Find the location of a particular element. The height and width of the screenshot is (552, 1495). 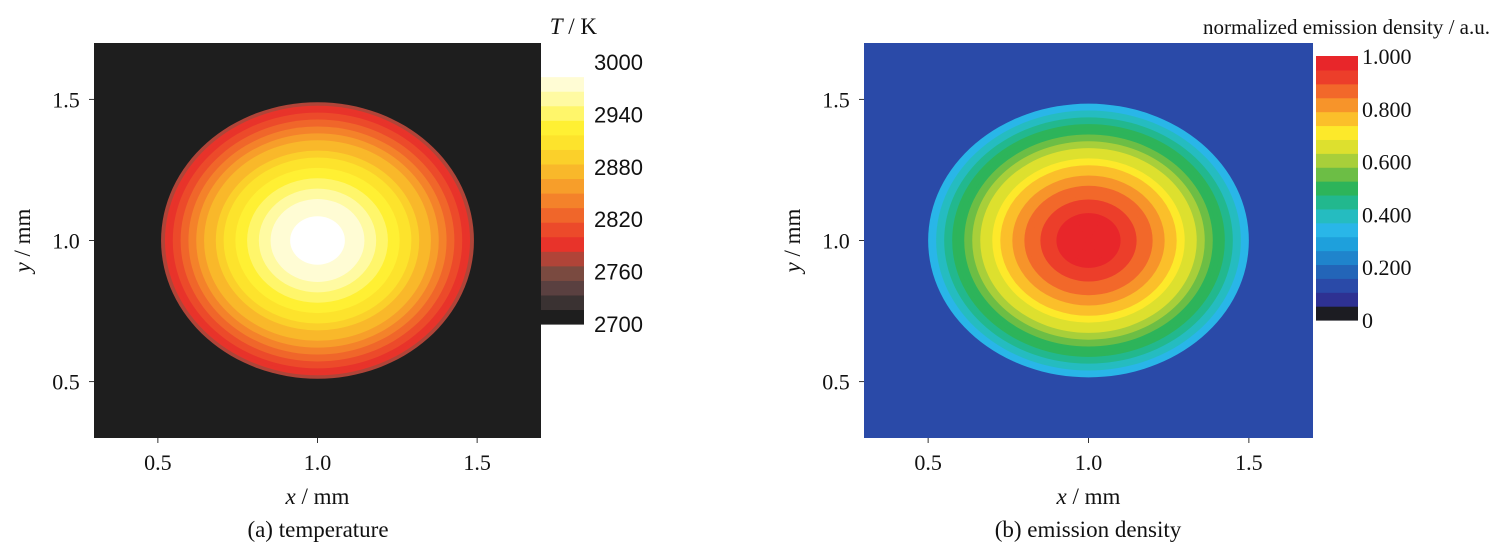

colorbar-tick-label: 2760 is located at coordinates (618, 272).